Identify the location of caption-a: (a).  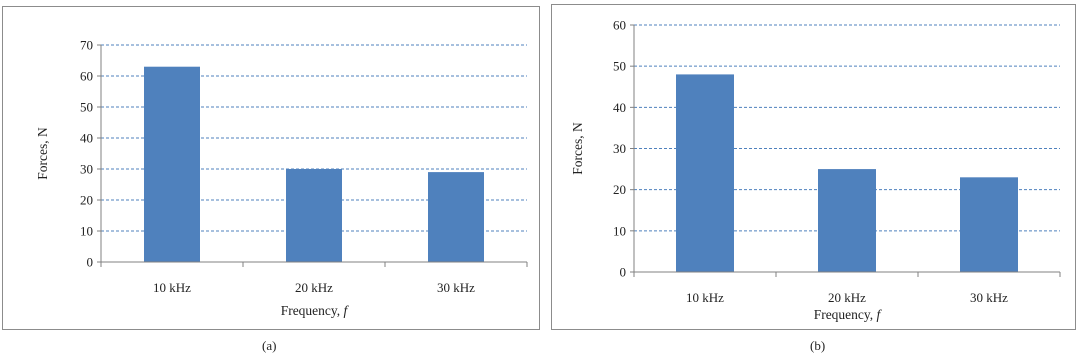
(269, 345).